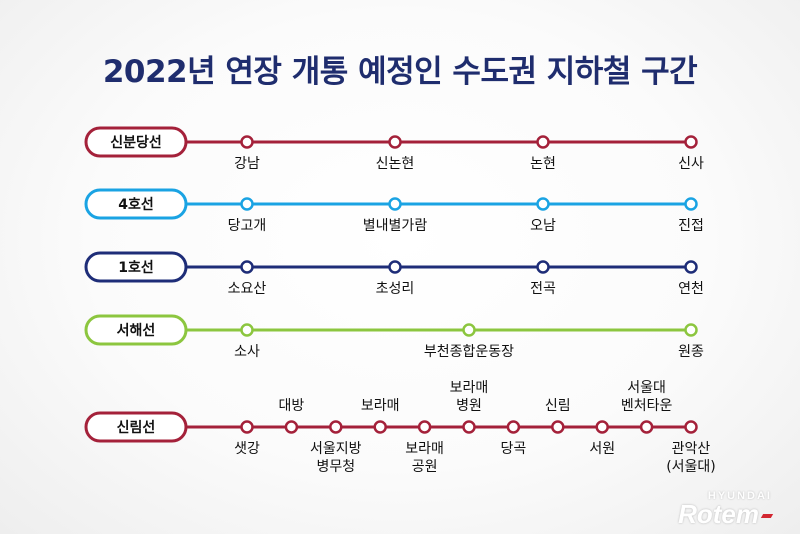 The image size is (800, 534). What do you see at coordinates (691, 467) in the screenshot?
I see `station-label: (서울대)` at bounding box center [691, 467].